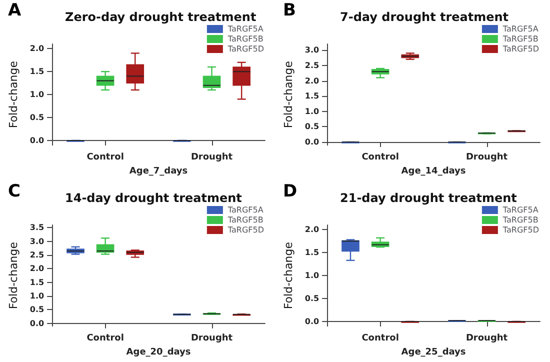 The width and height of the screenshot is (550, 362). Describe the element at coordinates (37, 227) in the screenshot. I see `y-tick-label: 3.5` at that location.